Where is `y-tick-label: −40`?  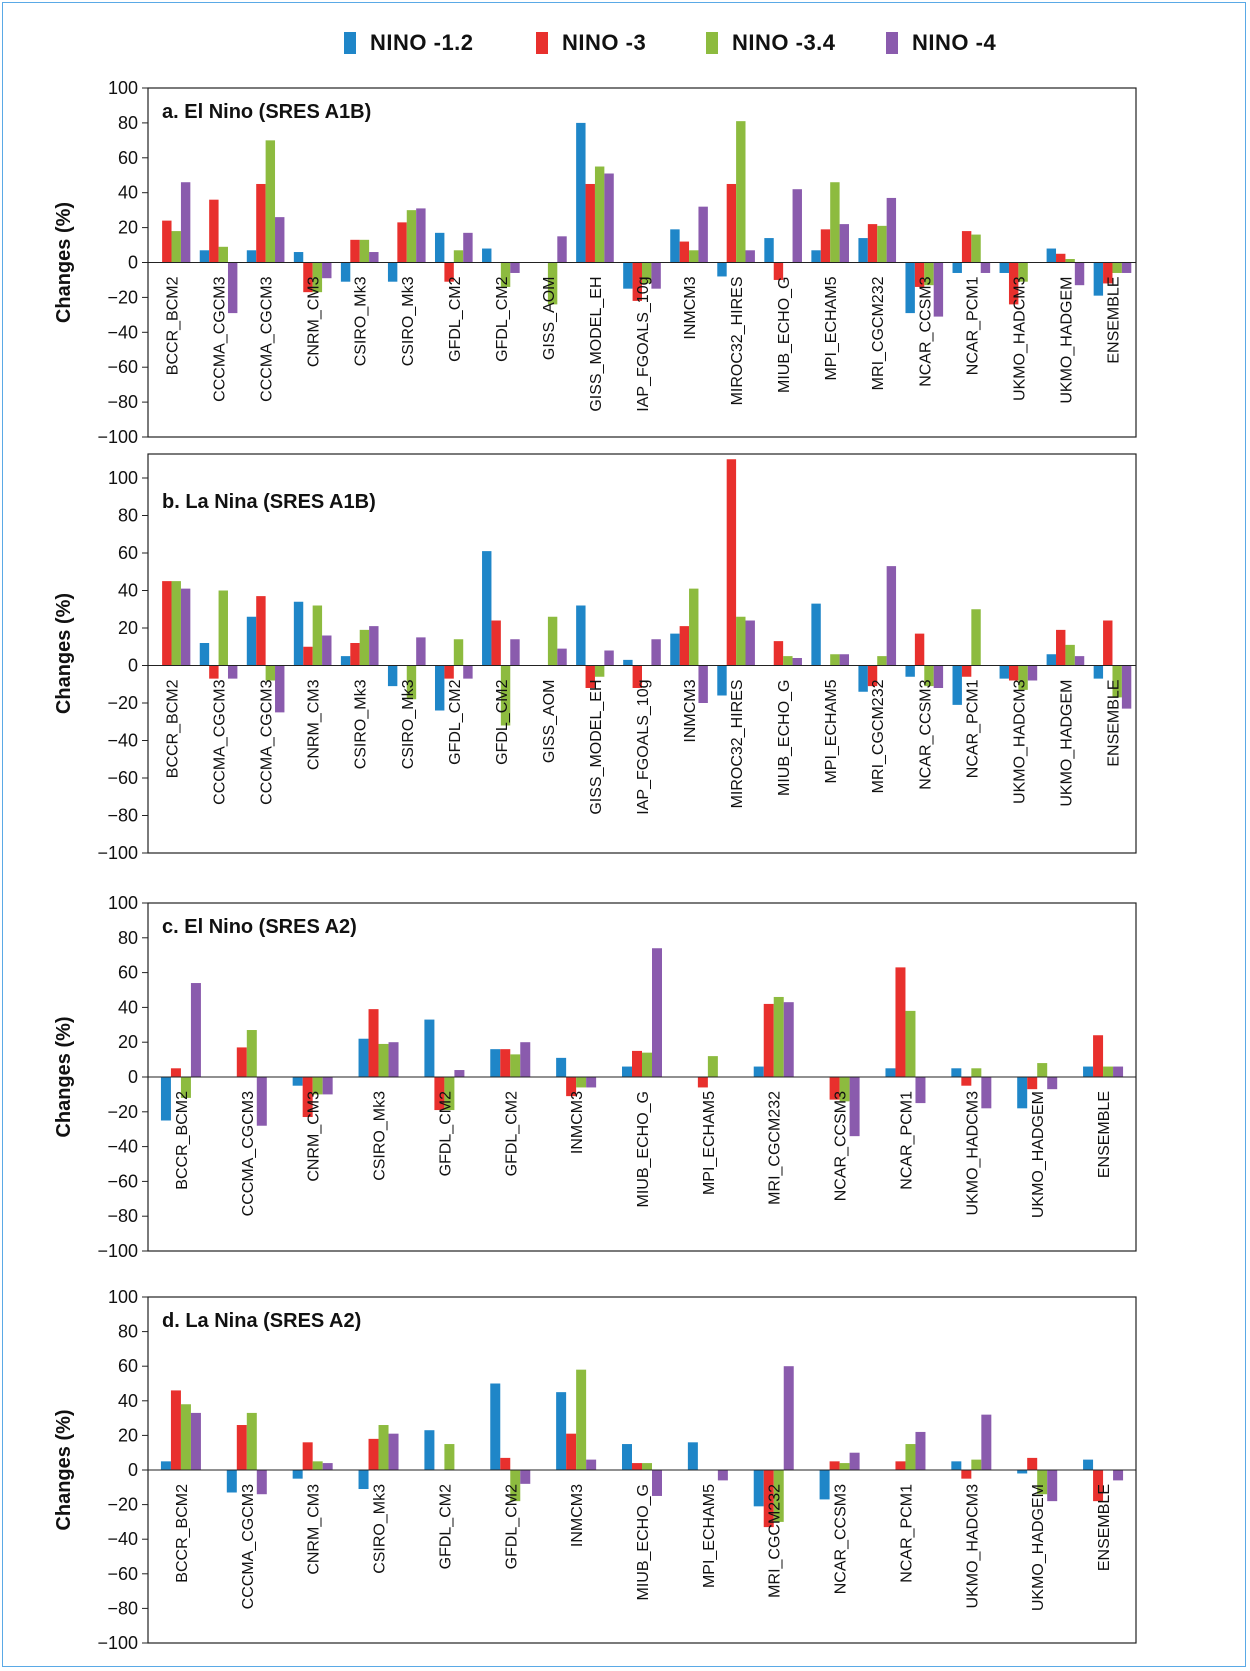 y-tick-label: −40 is located at coordinates (122, 1147).